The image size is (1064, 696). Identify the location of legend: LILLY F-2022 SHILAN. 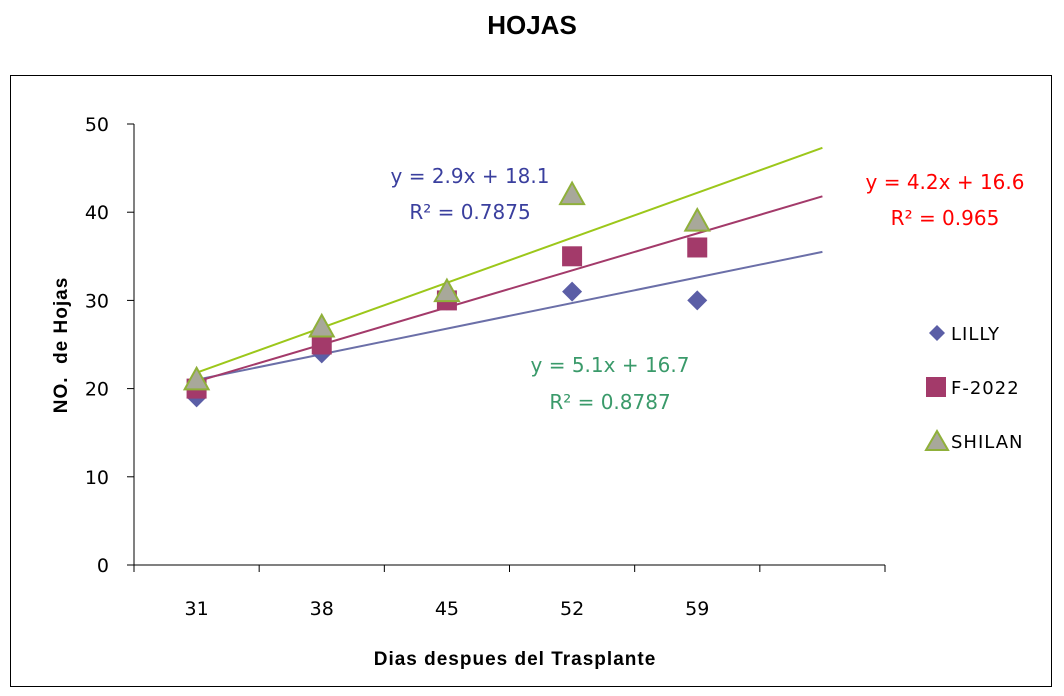
(974, 388).